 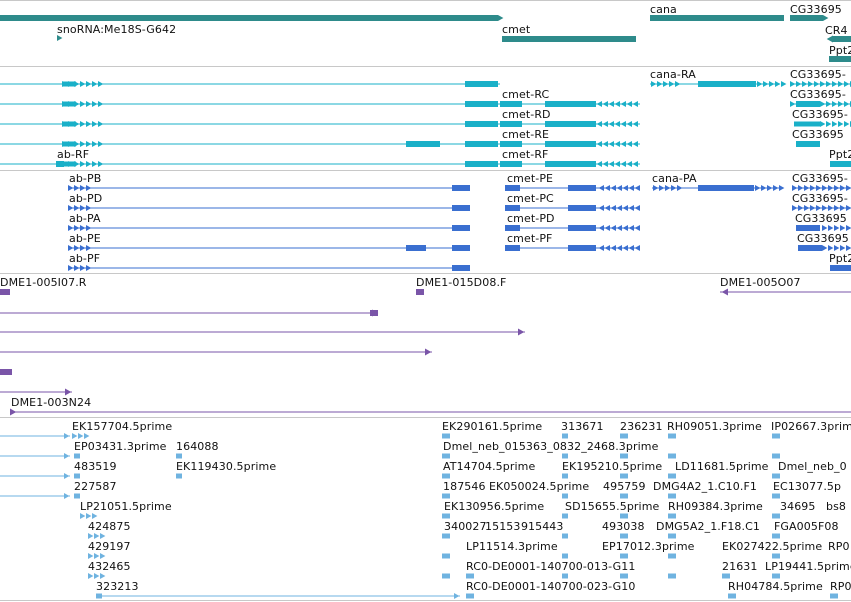 What do you see at coordinates (840, 258) in the screenshot?
I see `protein-label: Ppt2` at bounding box center [840, 258].